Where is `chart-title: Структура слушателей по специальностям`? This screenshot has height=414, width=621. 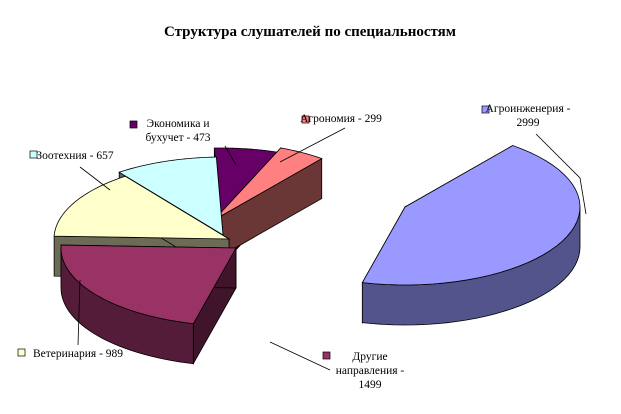 chart-title: Структура слушателей по специальностям is located at coordinates (310, 32).